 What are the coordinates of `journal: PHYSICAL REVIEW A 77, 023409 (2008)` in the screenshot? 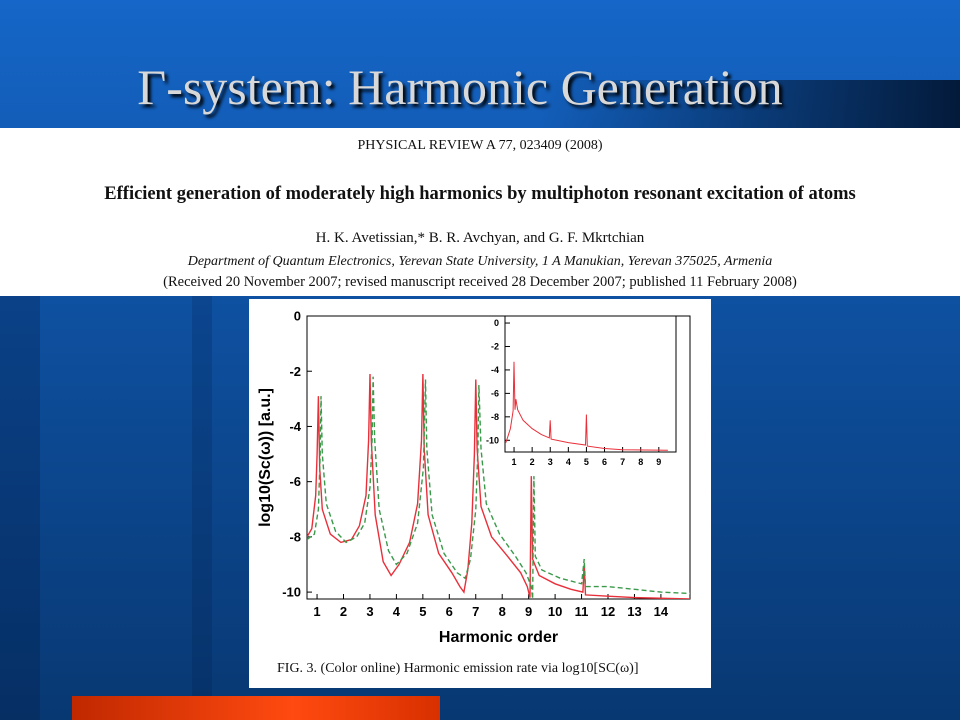 It's located at (480, 145).